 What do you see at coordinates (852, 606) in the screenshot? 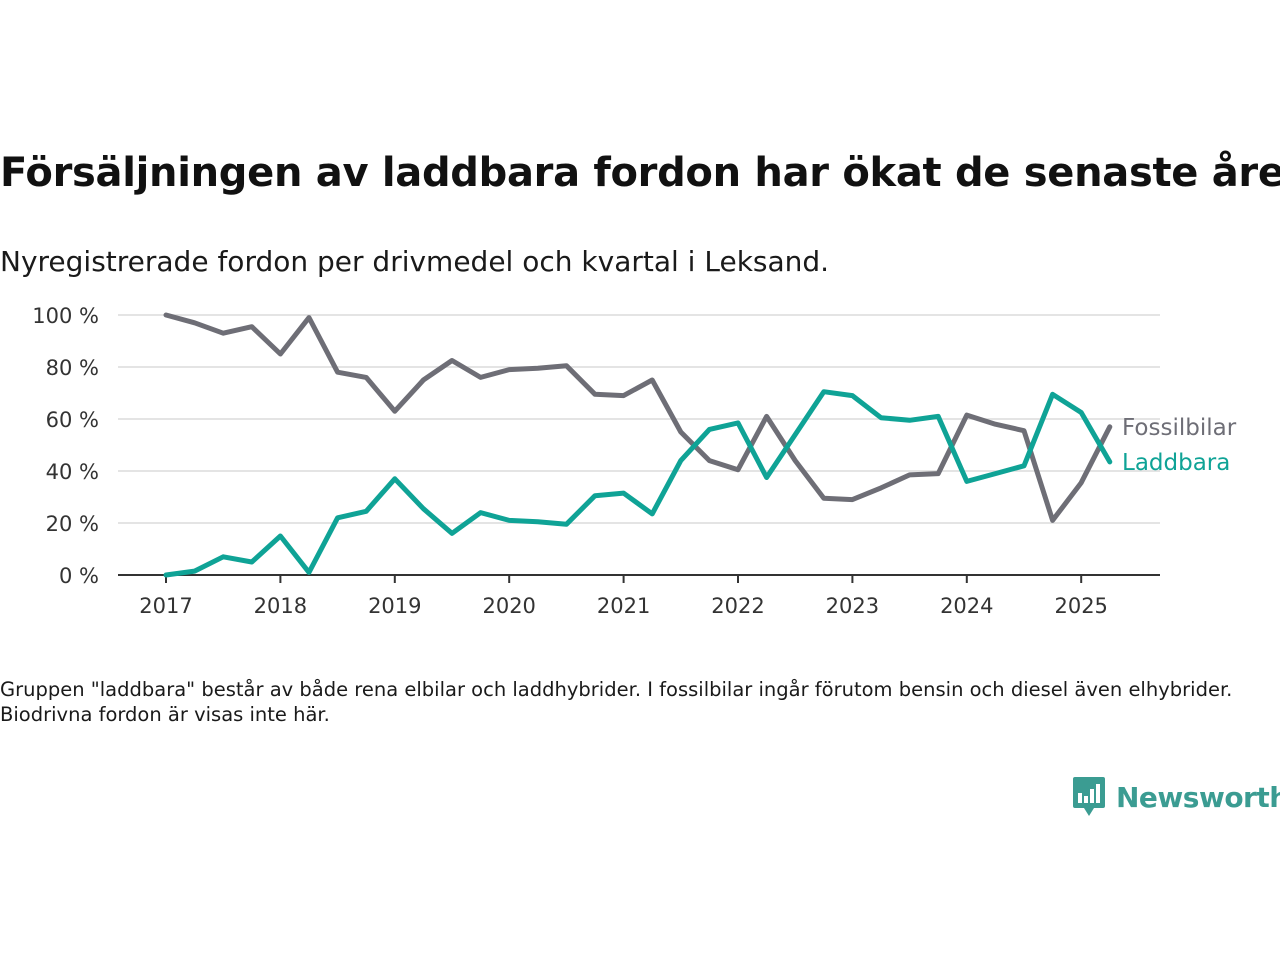
I see `x-tick-label: 2023` at bounding box center [852, 606].